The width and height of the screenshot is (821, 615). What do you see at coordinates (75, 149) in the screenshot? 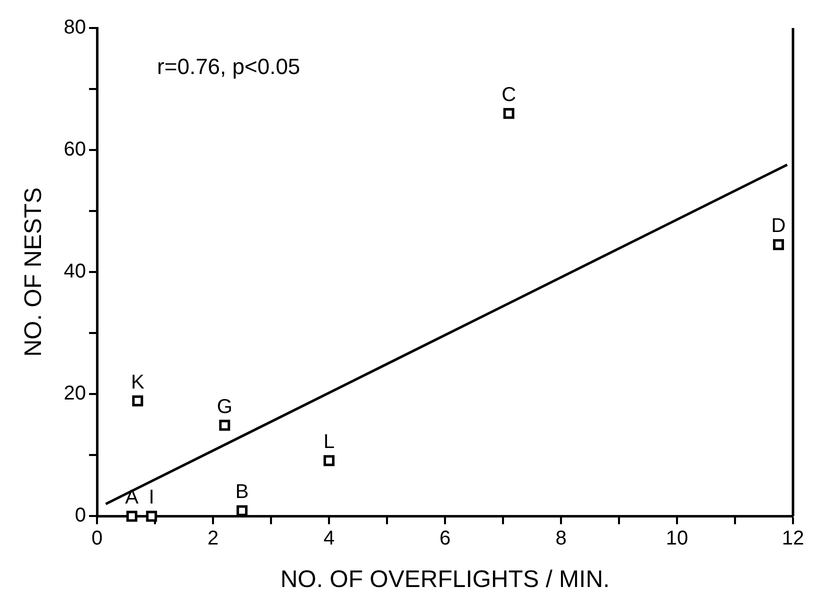
I see `y-tick-label: 60` at bounding box center [75, 149].